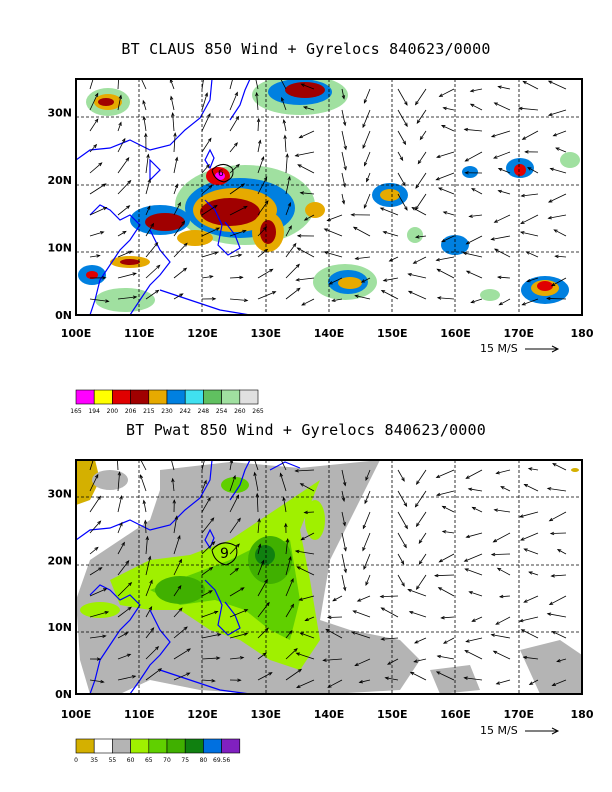 The width and height of the screenshot is (612, 792). What do you see at coordinates (582, 333) in the screenshot?
I see `panel1-lon-label: 180` at bounding box center [582, 333].